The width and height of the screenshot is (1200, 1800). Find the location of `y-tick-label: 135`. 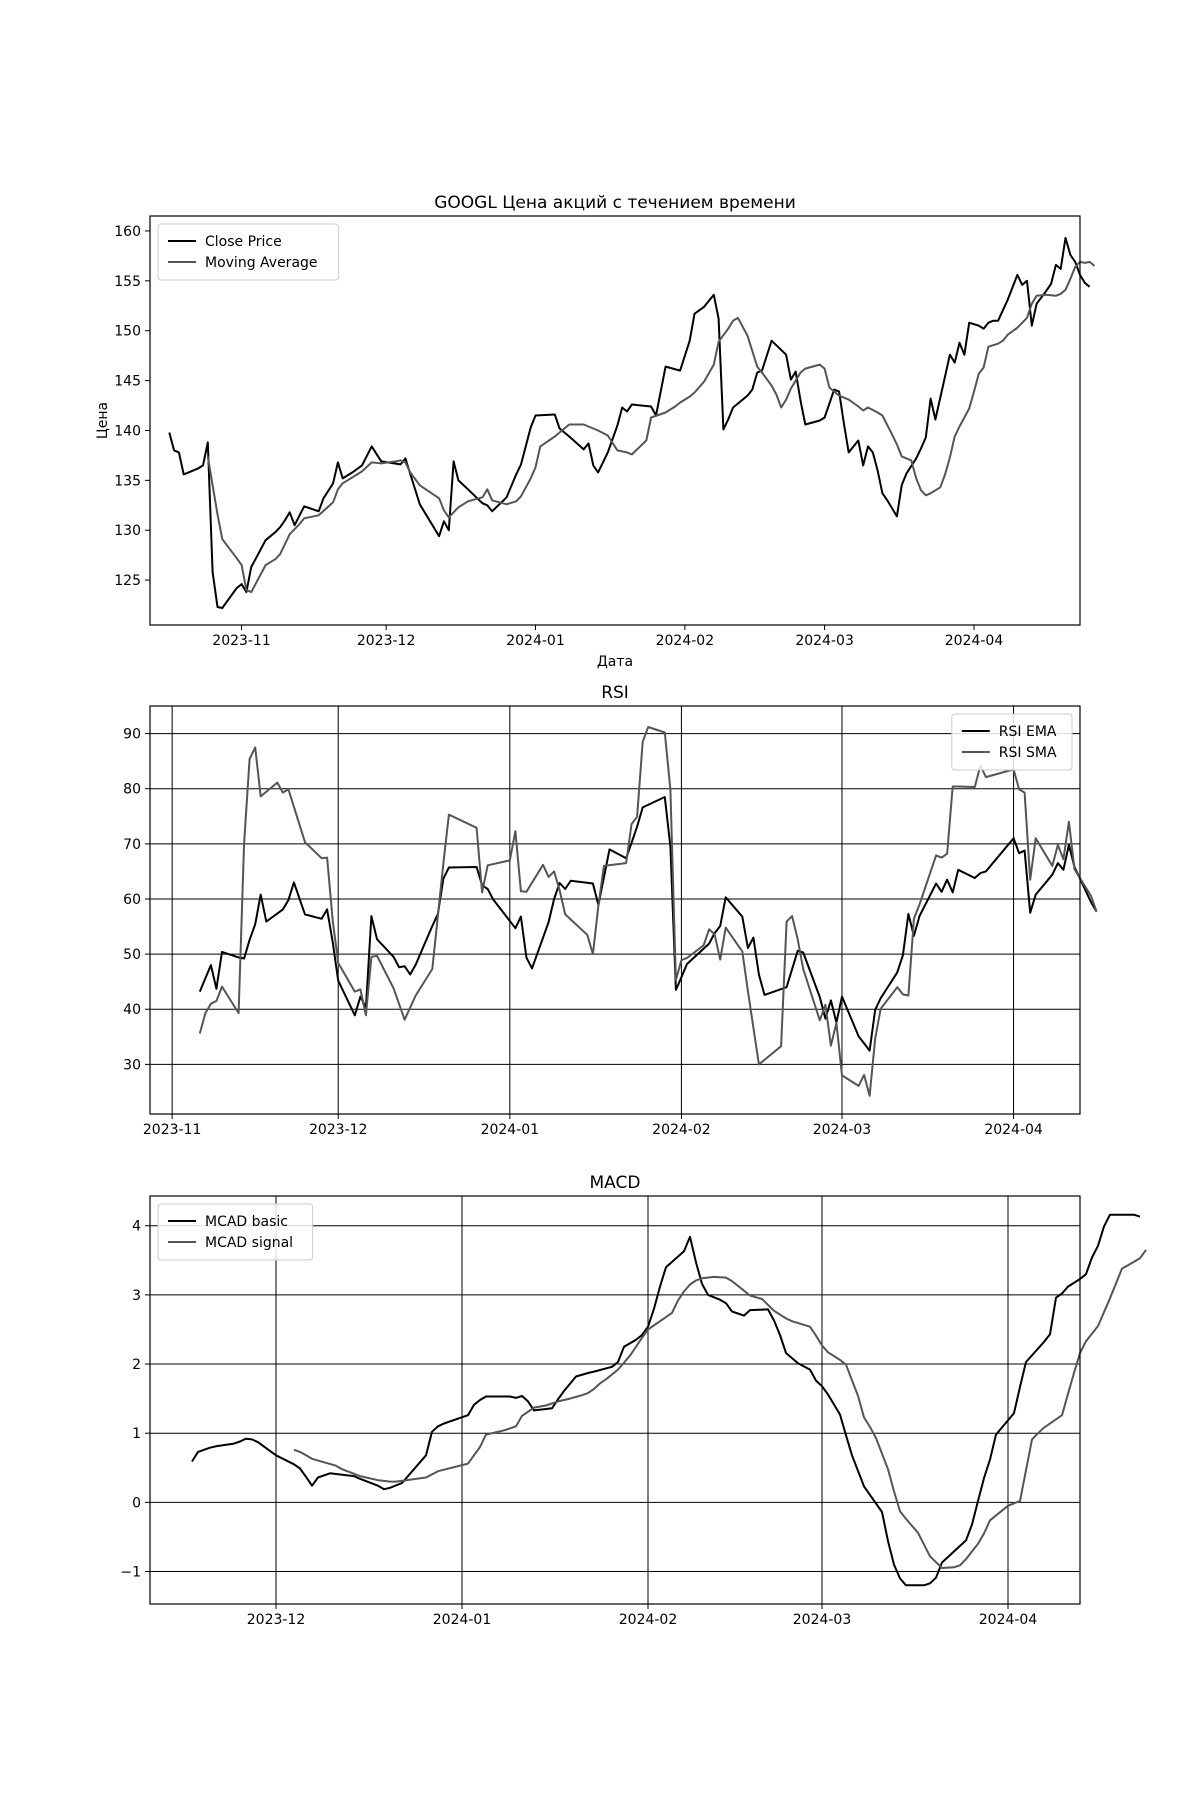

y-tick-label: 135 is located at coordinates (127, 481).